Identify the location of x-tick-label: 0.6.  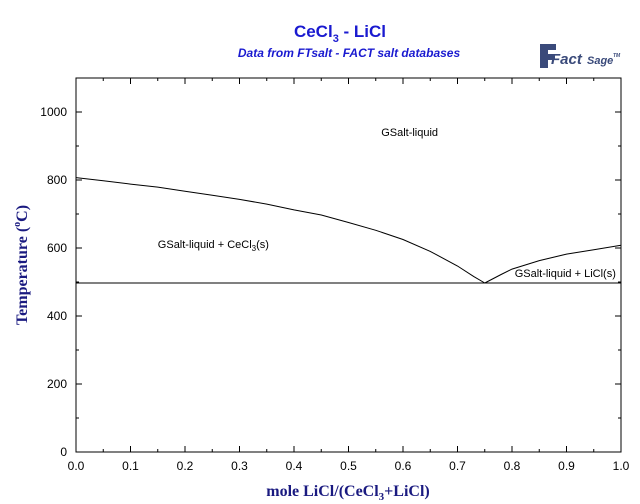
(403, 466).